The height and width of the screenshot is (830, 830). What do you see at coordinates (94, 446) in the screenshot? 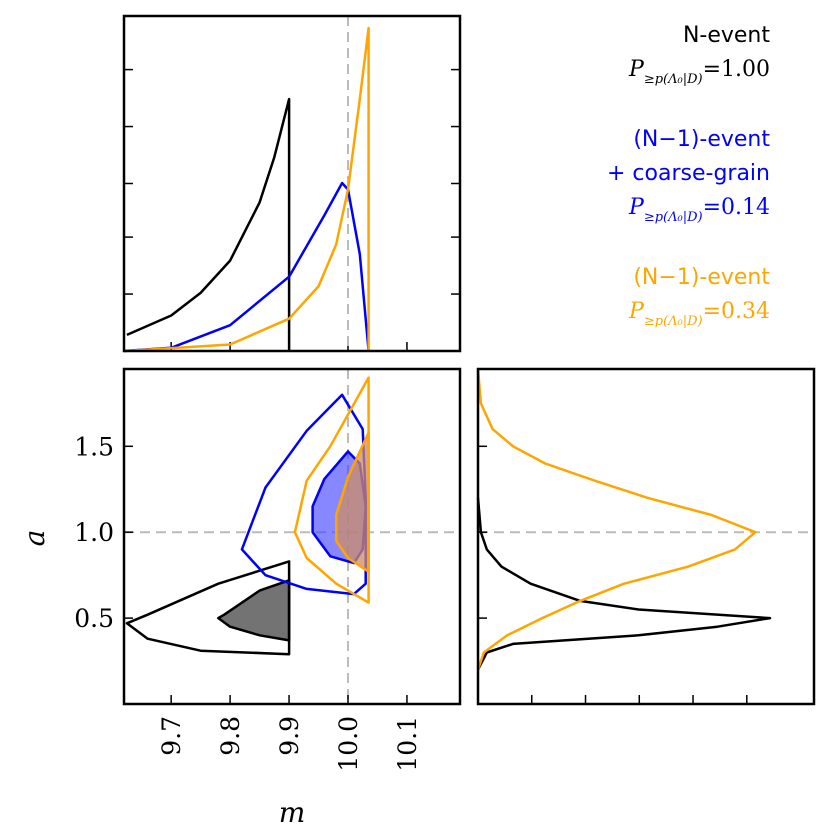
I see `y-tick-label: 1.5` at bounding box center [94, 446].